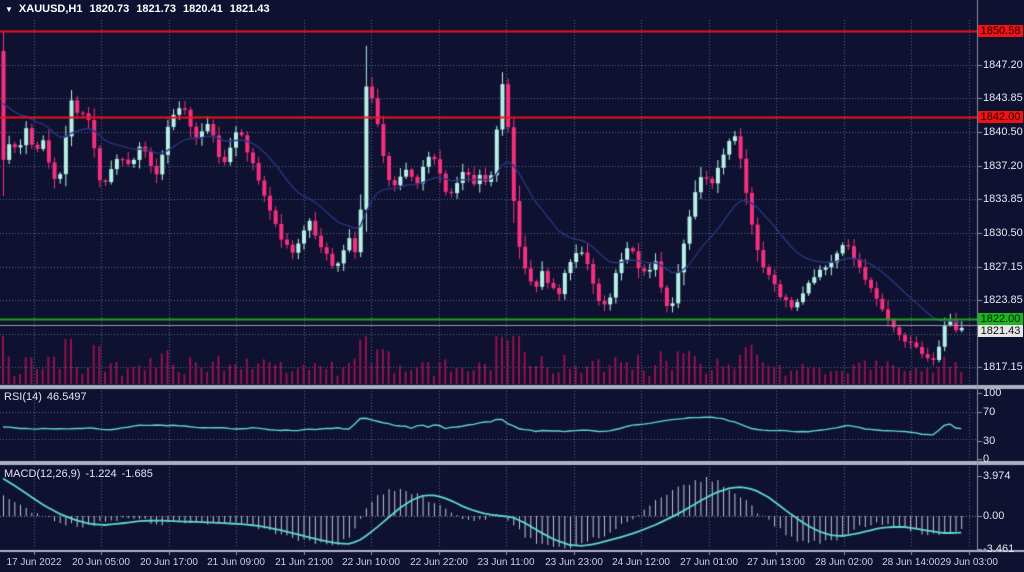 This screenshot has width=1024, height=572. I want to click on time-tick-label: 28 Jun 14:00, so click(911, 562).